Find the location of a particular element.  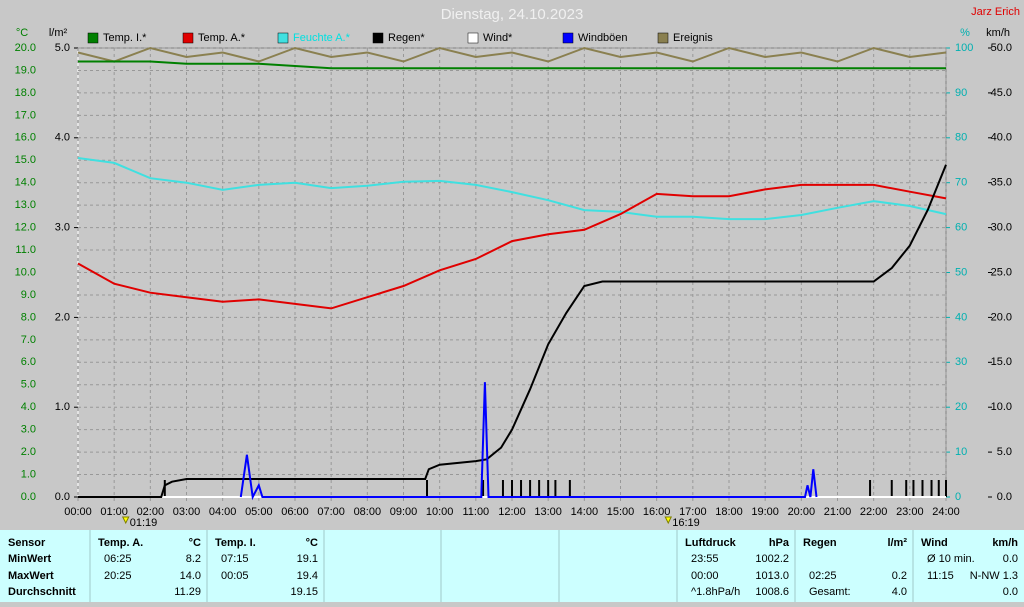

table-header: l/m² is located at coordinates (897, 543).